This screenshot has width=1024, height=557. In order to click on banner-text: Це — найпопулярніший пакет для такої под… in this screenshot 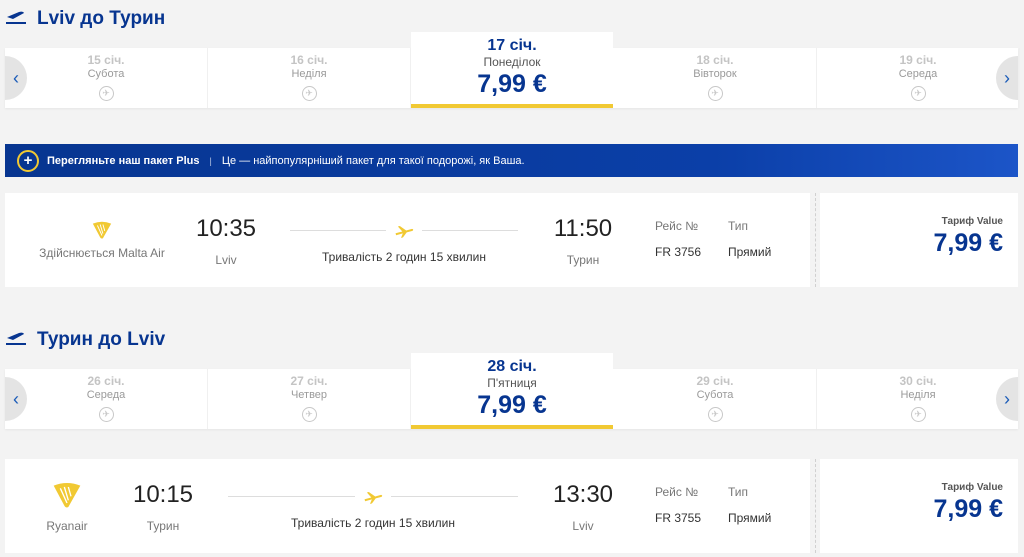, I will do `click(373, 160)`.